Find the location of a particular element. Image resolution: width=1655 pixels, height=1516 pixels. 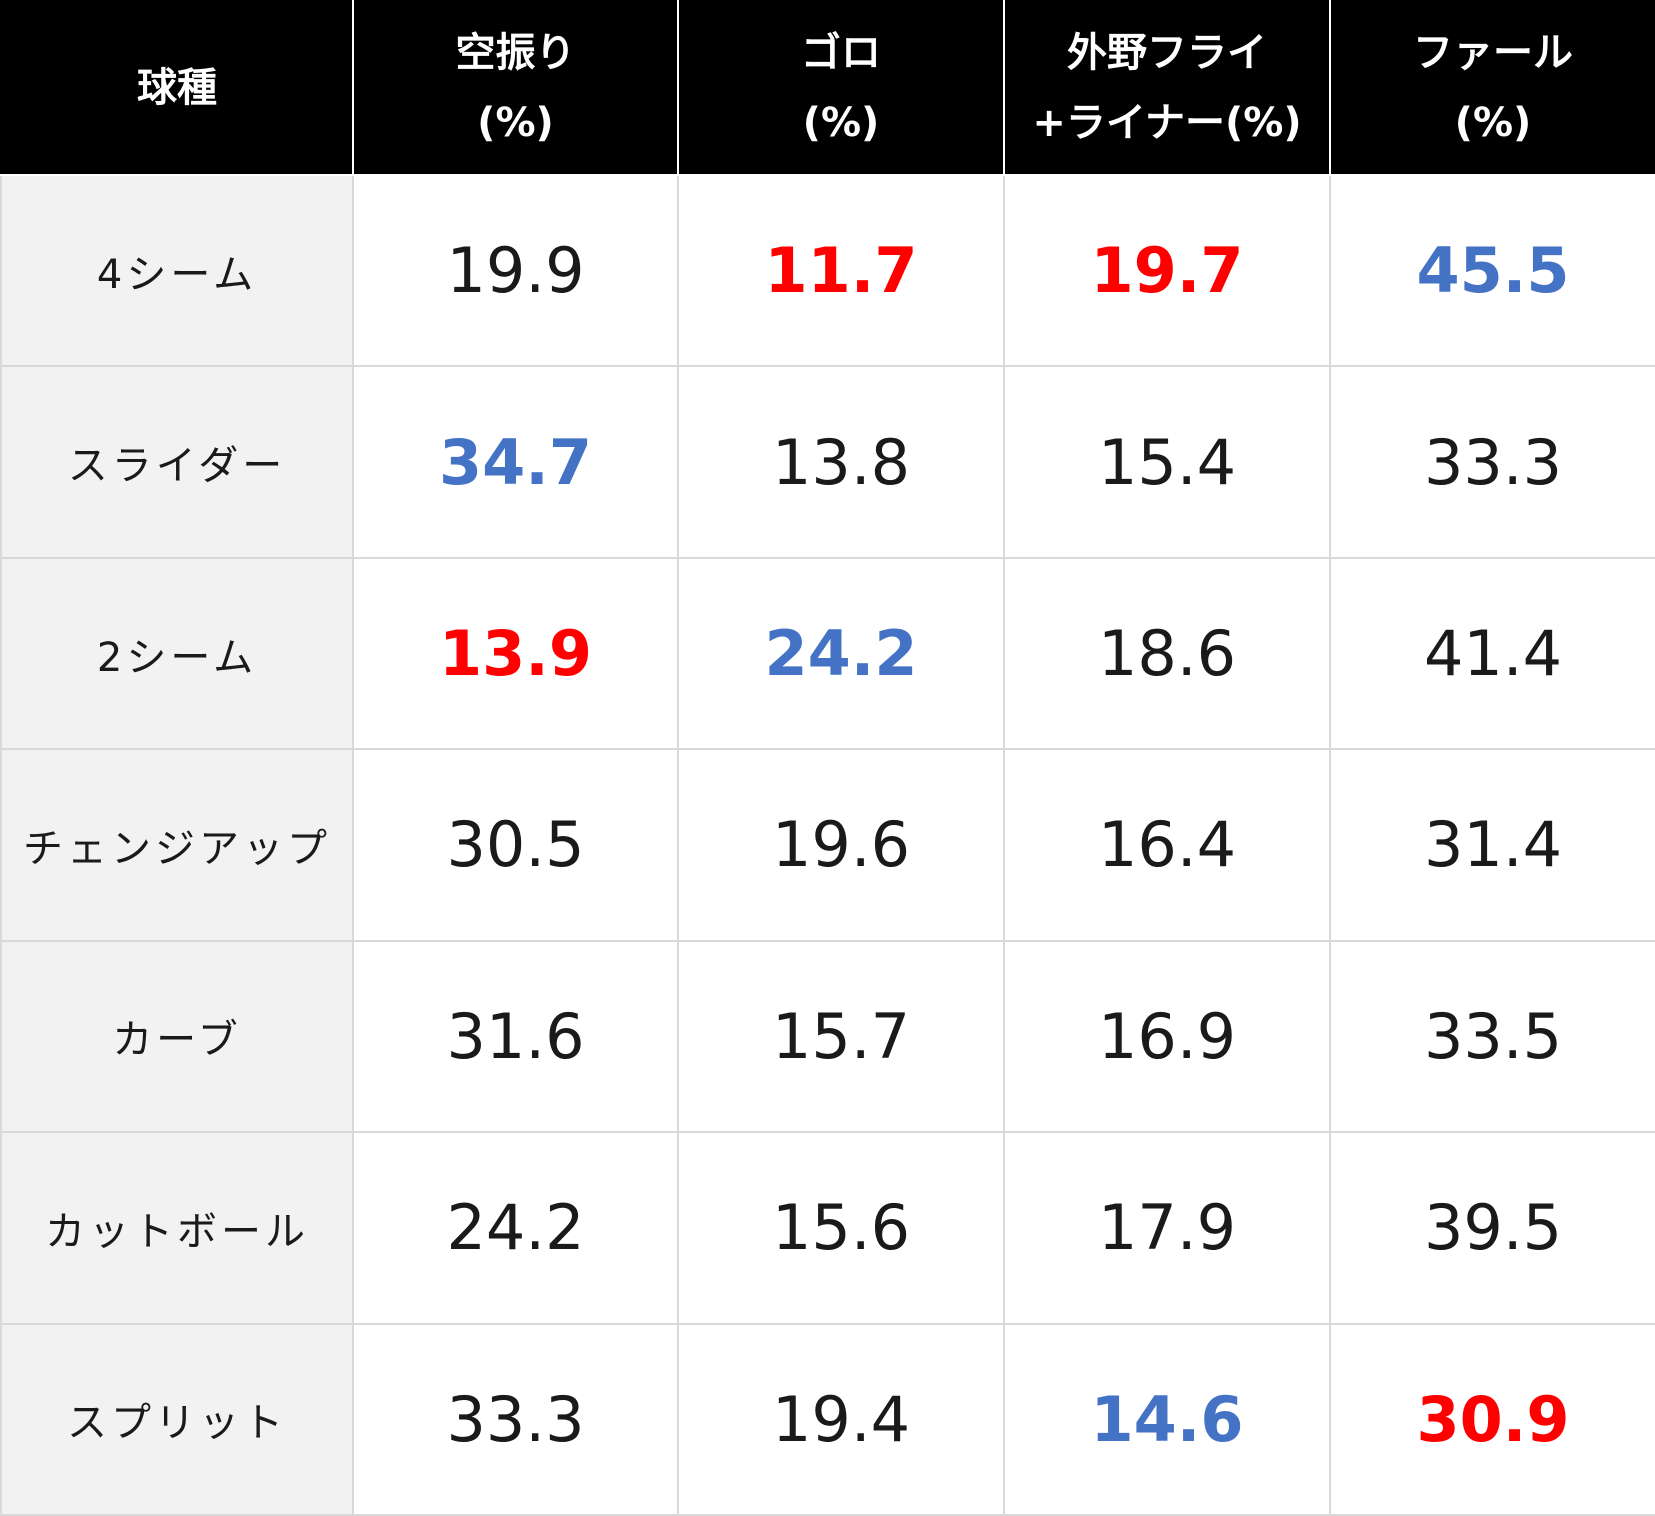

header-pitch-type-label: 球種 is located at coordinates (177, 88).